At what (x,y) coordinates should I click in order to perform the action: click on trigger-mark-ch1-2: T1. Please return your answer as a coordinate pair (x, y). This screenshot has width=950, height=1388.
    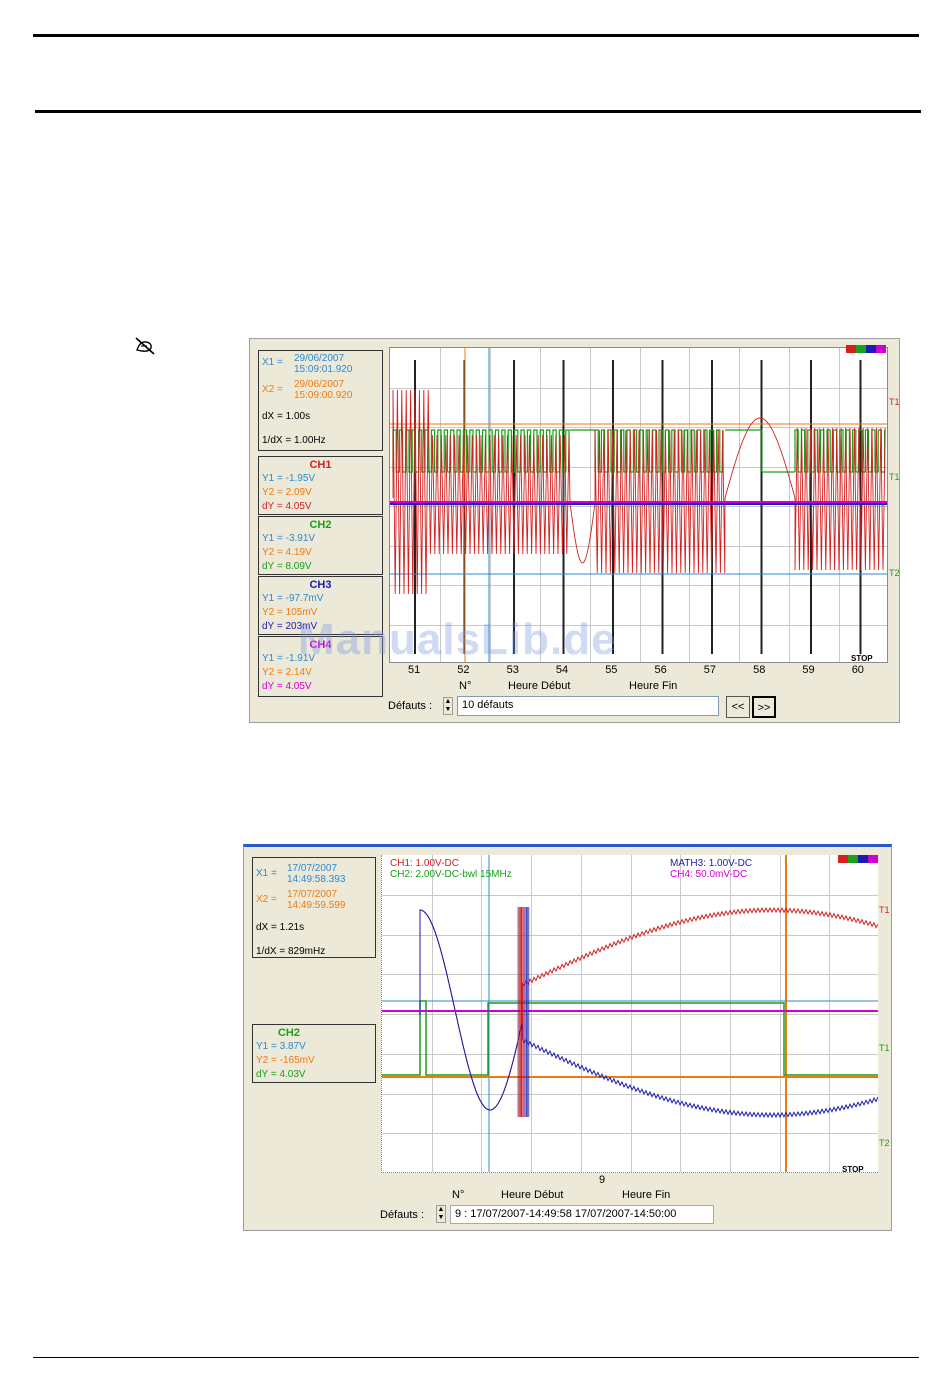
    Looking at the image, I should click on (884, 910).